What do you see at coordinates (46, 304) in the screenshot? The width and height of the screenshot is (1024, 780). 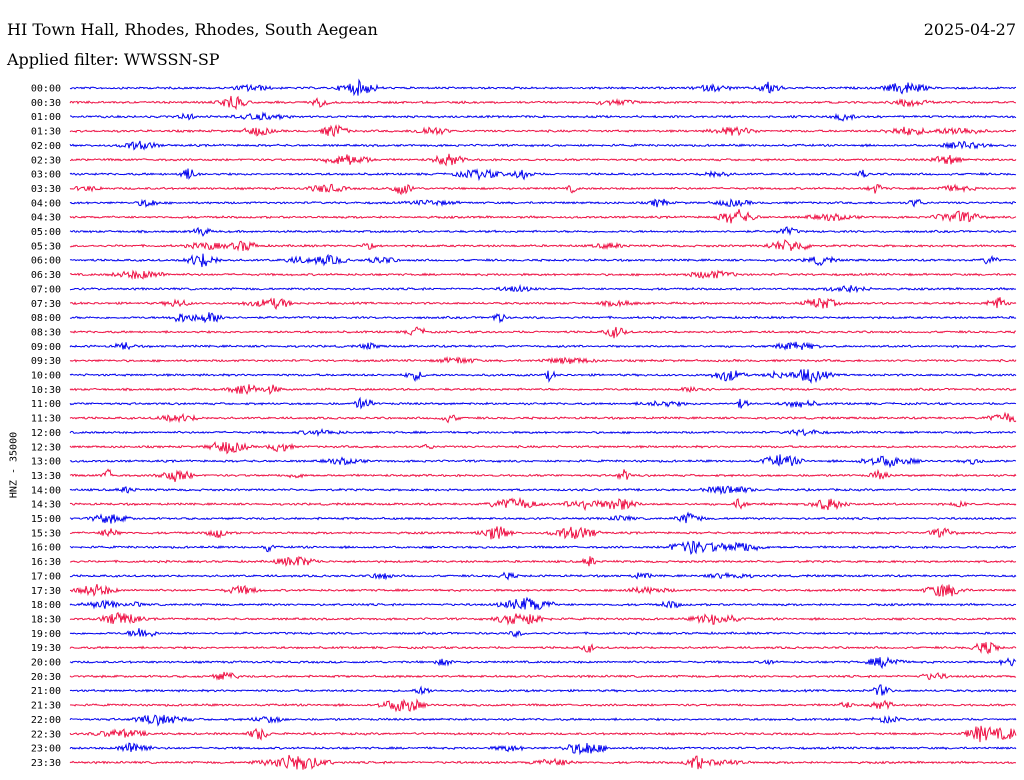 I see `time-tick-label: 07:30` at bounding box center [46, 304].